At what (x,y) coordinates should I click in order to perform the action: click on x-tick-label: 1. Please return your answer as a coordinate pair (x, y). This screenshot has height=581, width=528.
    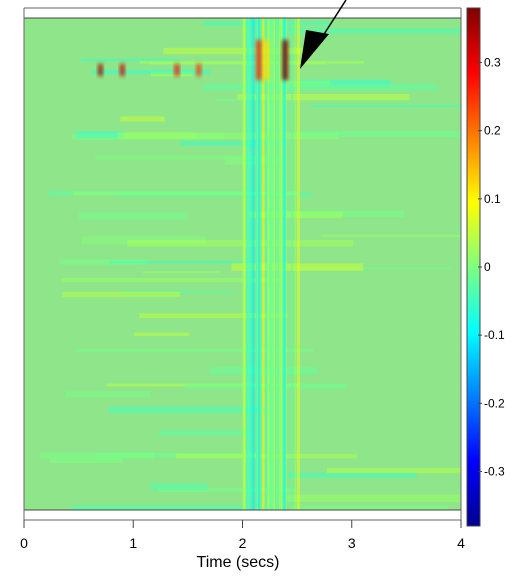
    Looking at the image, I should click on (133, 543).